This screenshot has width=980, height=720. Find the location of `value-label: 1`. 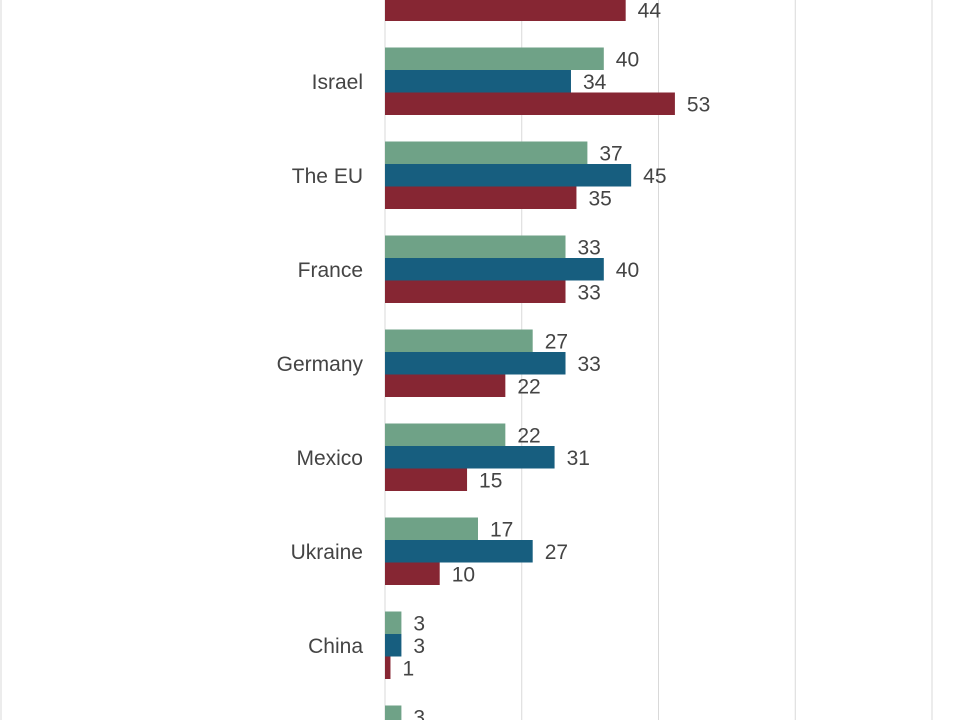

value-label: 1 is located at coordinates (408, 668).